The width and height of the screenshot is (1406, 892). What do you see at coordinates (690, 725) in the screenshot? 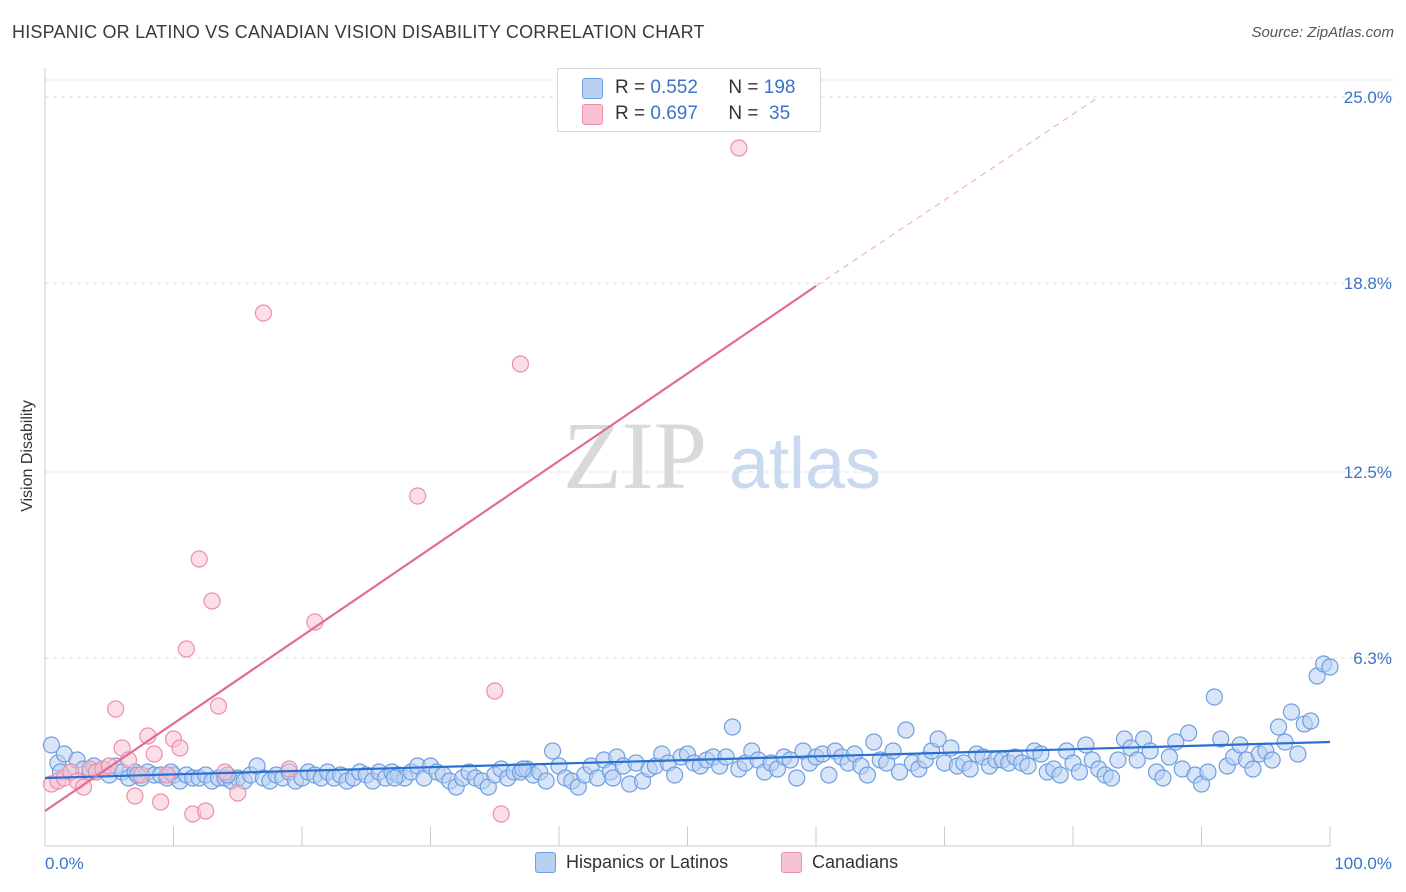
I see `series-hispanics-points` at bounding box center [690, 725].